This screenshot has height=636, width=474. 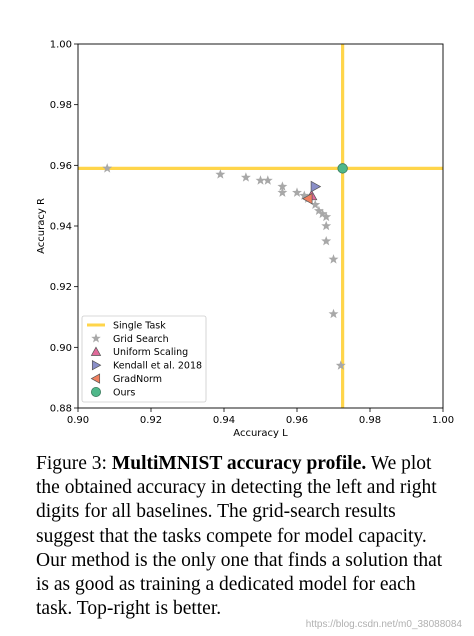 I want to click on legend-label-single-task: Single Task, so click(x=139, y=325).